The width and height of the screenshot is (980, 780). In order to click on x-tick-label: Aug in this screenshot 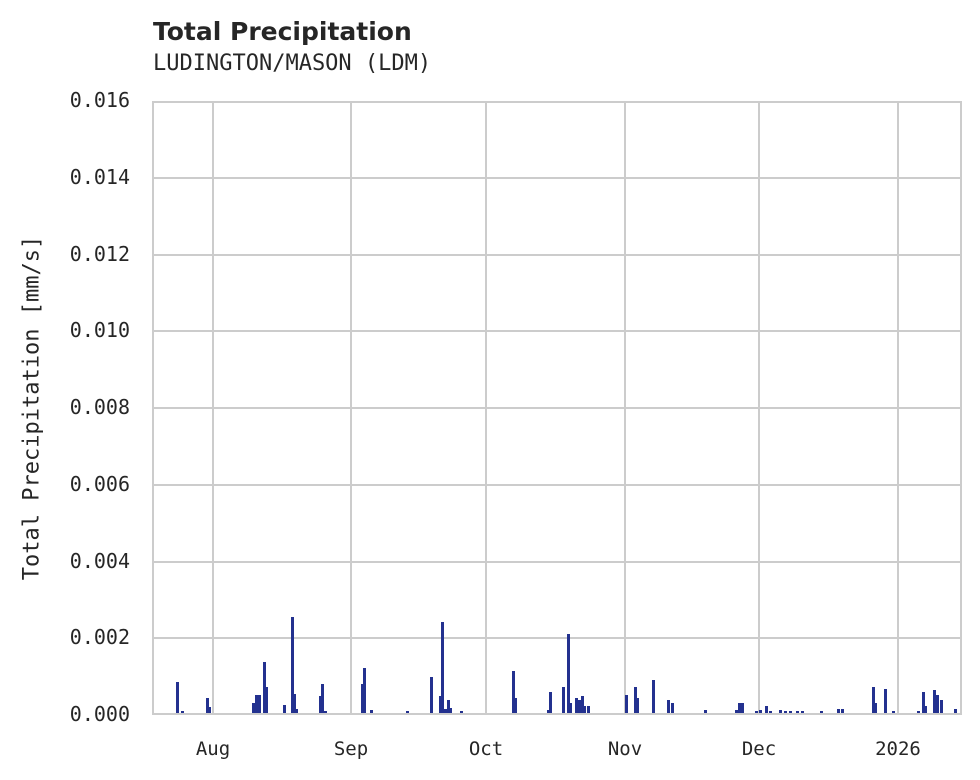, I will do `click(213, 749)`.